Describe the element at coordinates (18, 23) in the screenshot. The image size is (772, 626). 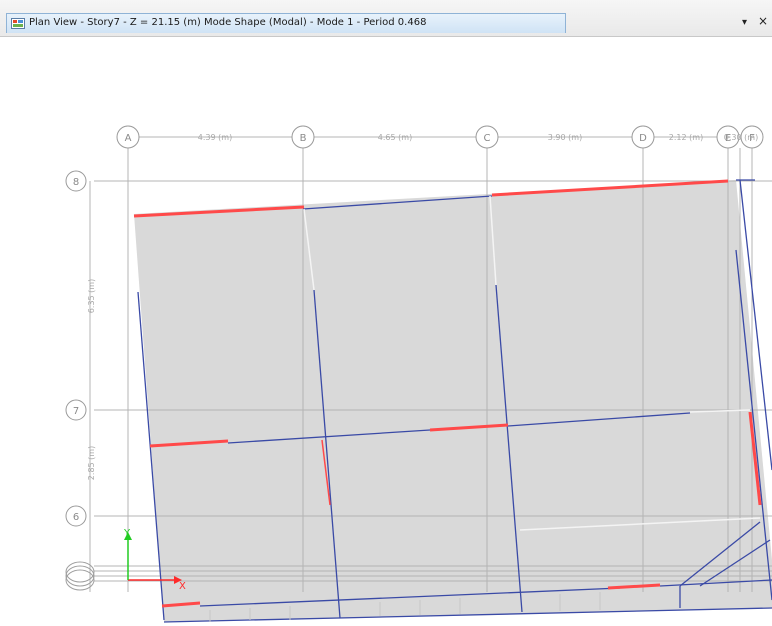
I see `plan-view-icon` at that location.